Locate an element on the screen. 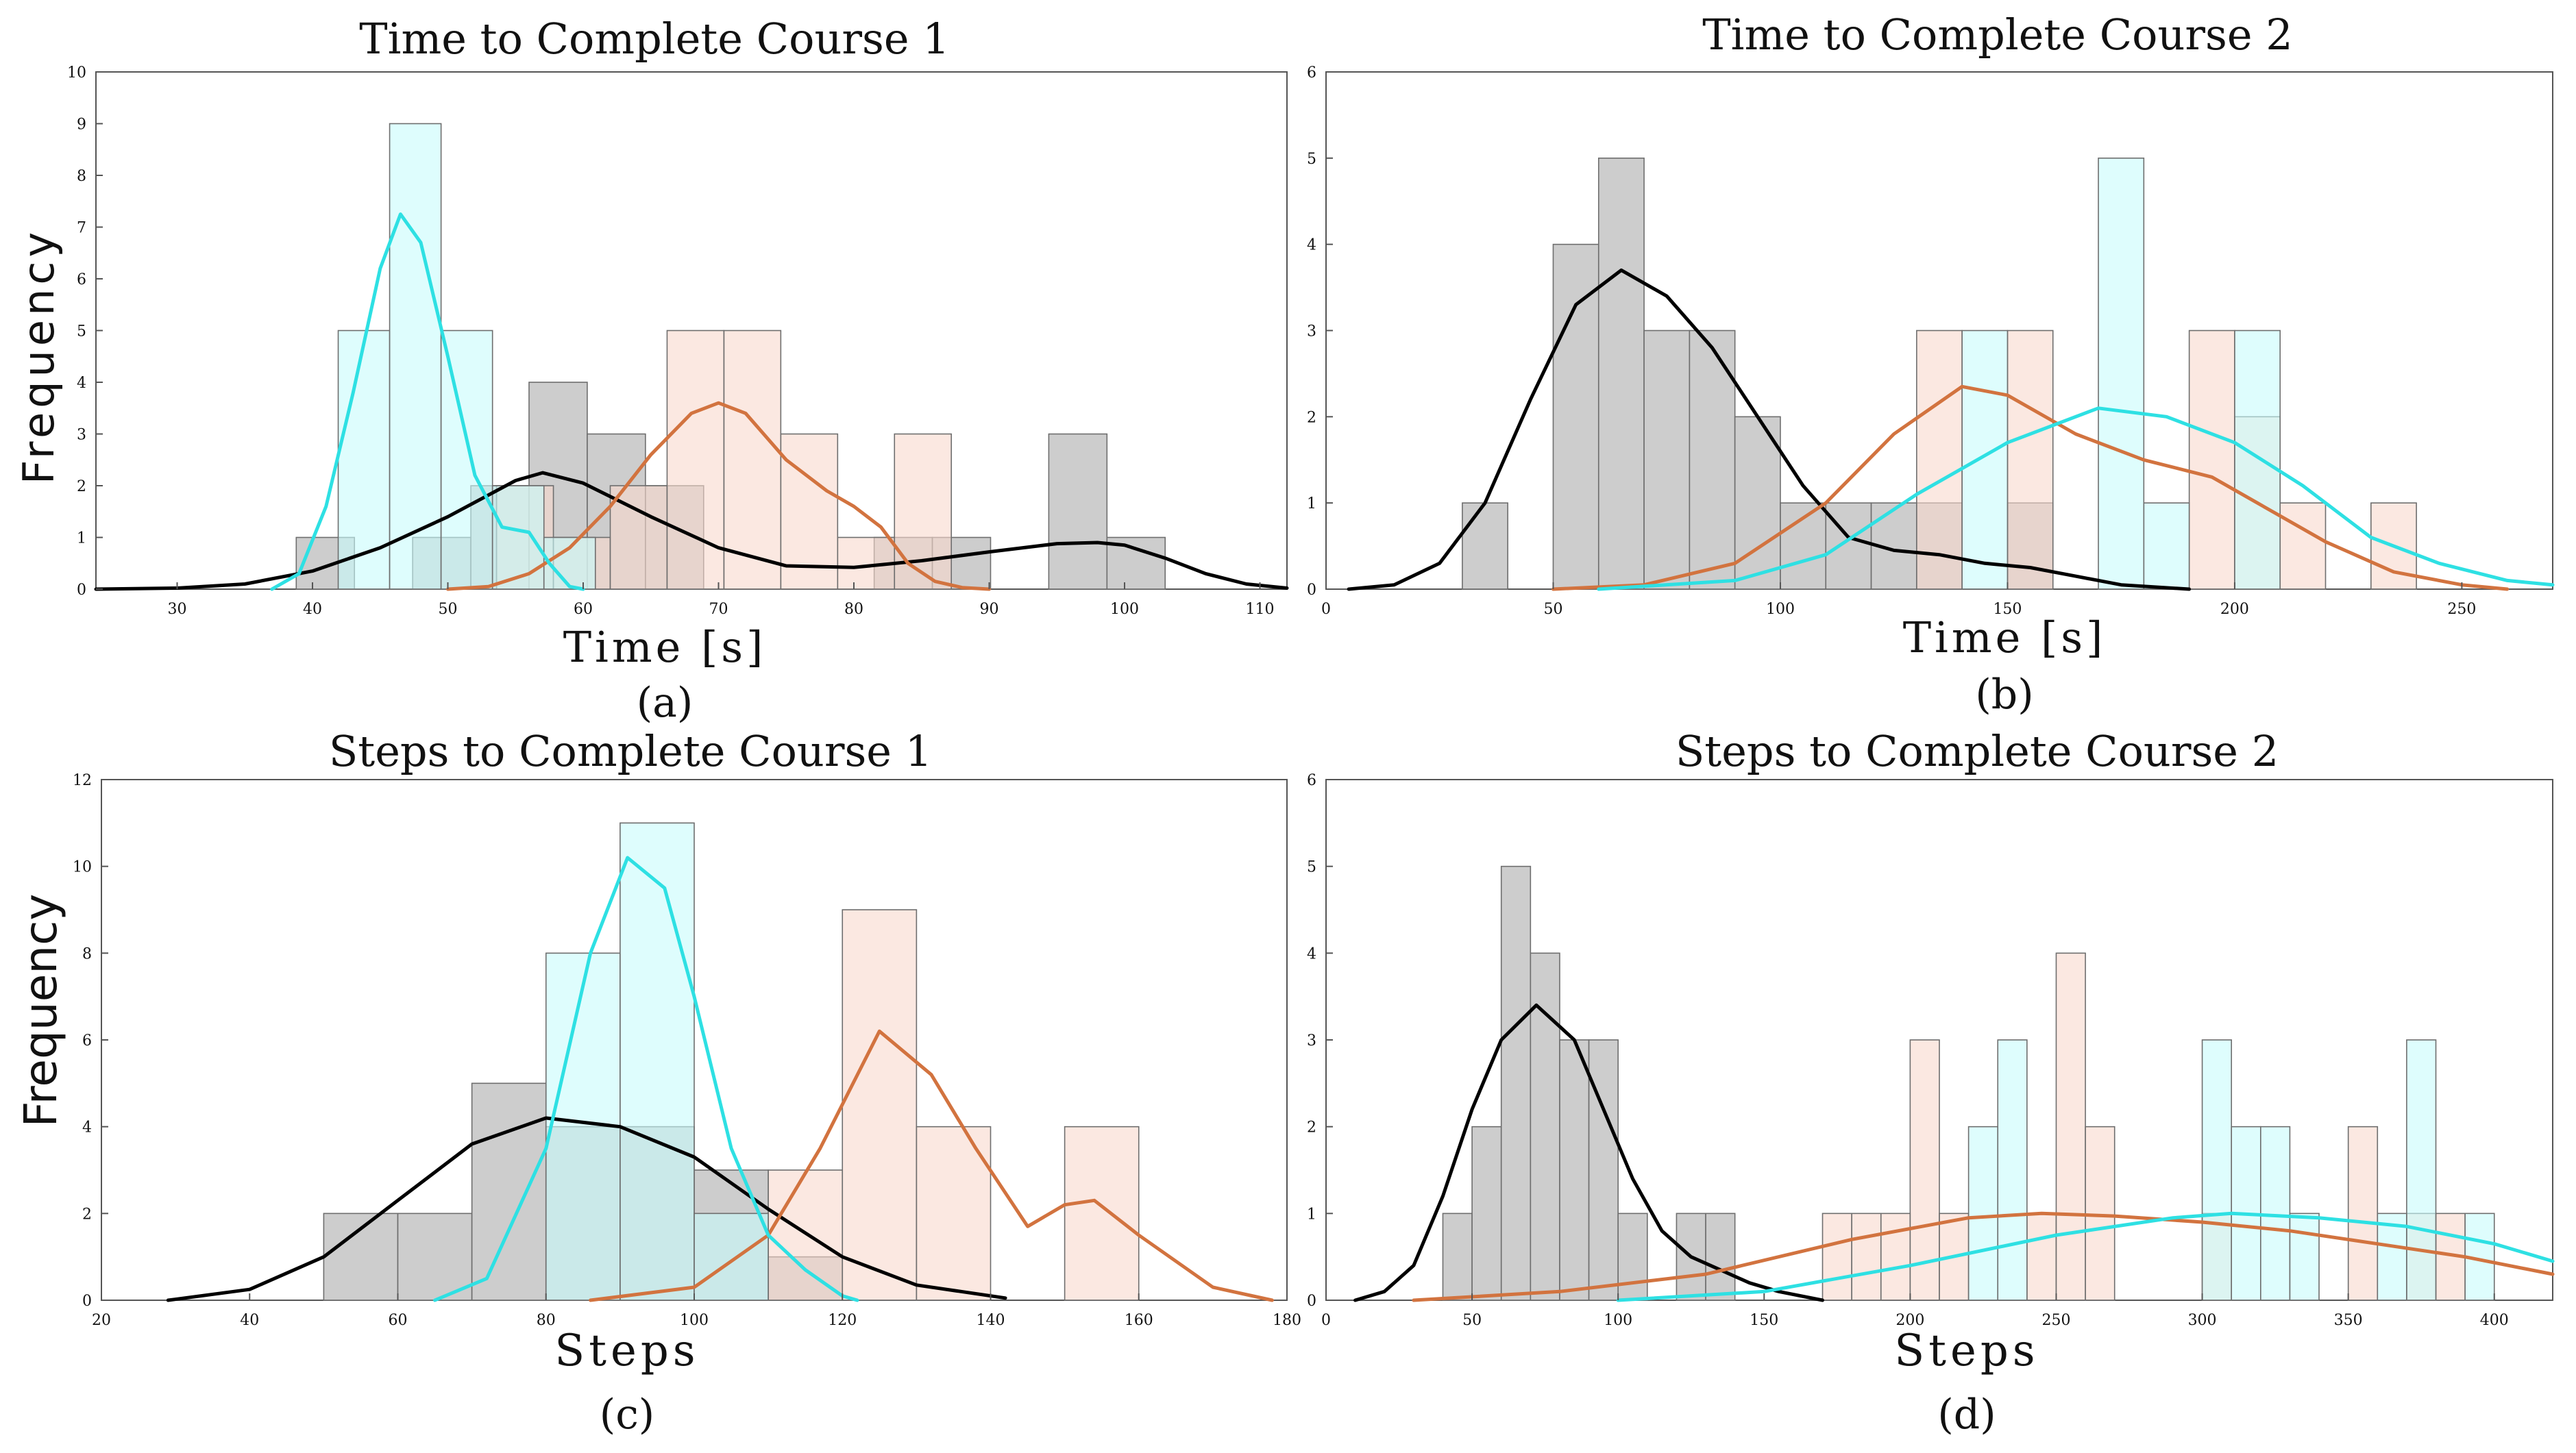 The width and height of the screenshot is (2576, 1453). x-tick-label: 60 is located at coordinates (399, 1321).